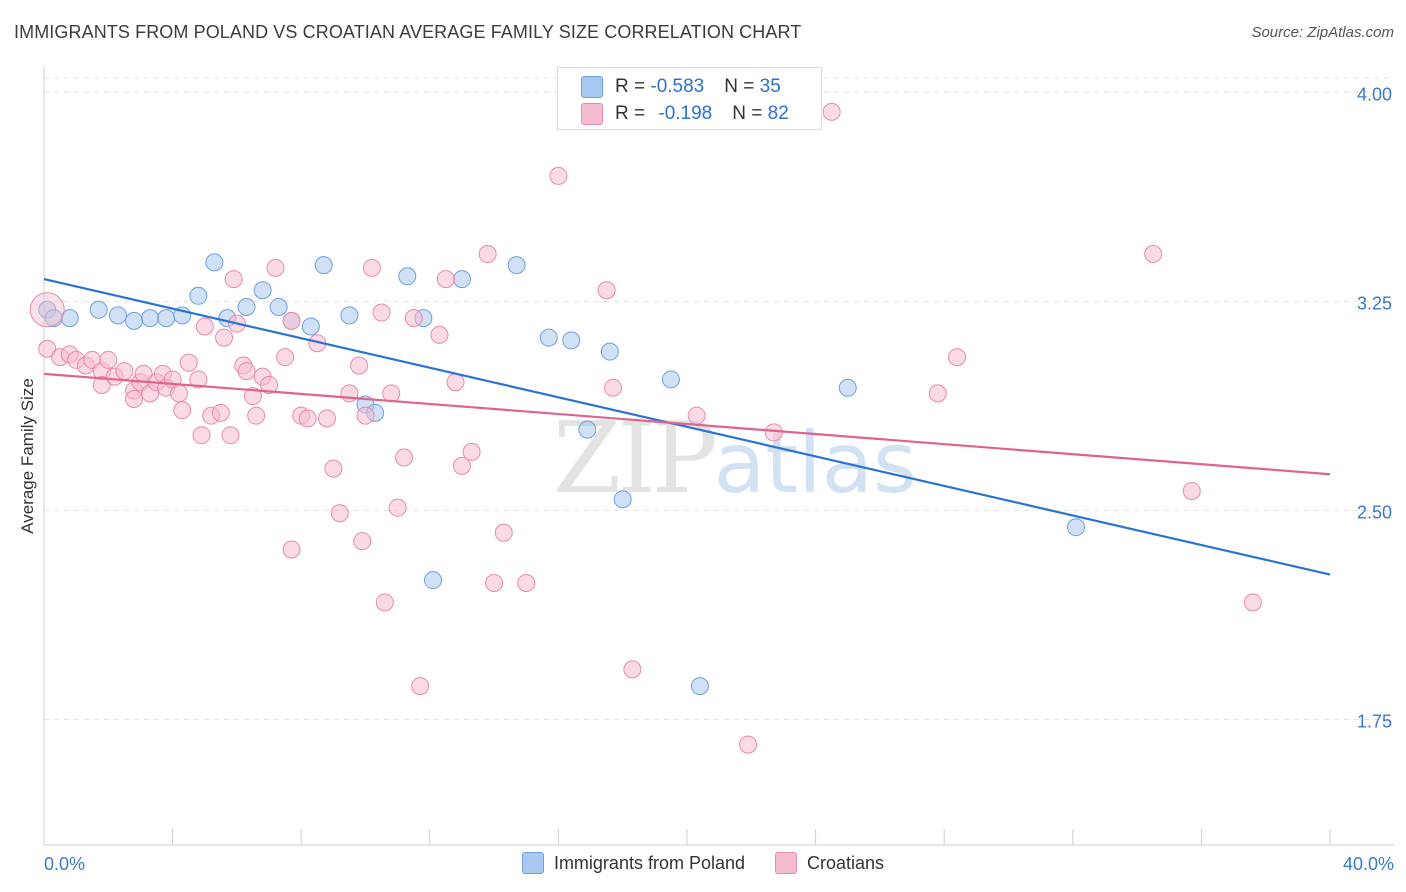  Describe the element at coordinates (689, 98) in the screenshot. I see `stats-legend: R = -0.583 N = 35 R = -0.198 N = 82` at that location.